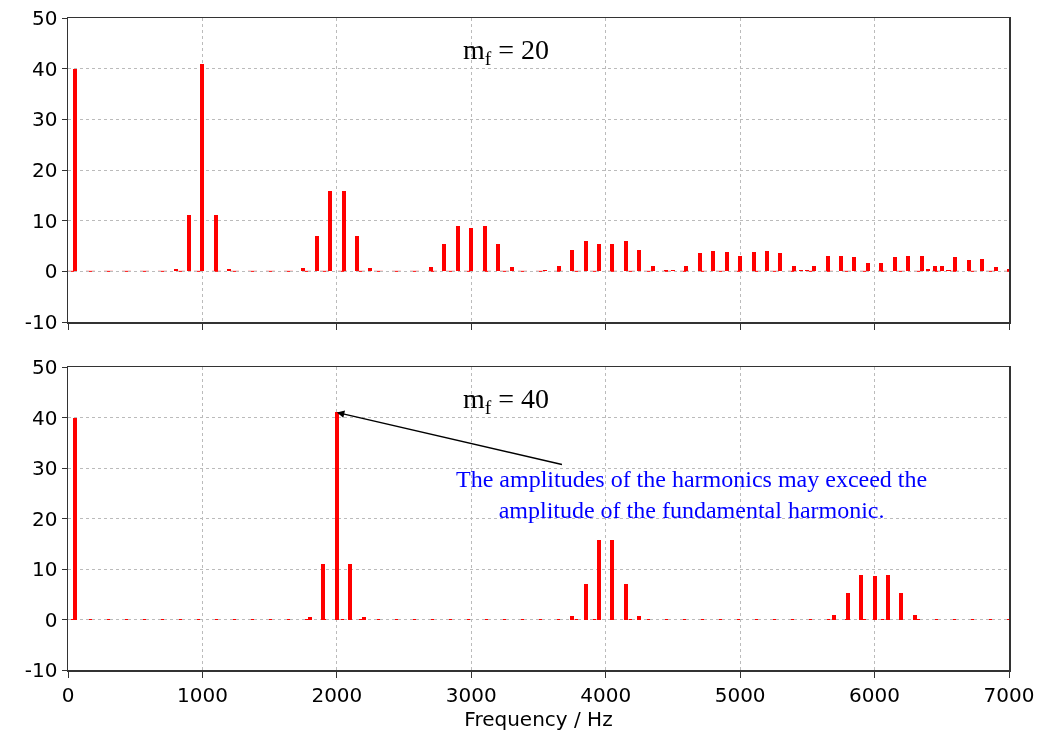  I want to click on annotation: m$_{f}$ = 20, so click(506, 51).